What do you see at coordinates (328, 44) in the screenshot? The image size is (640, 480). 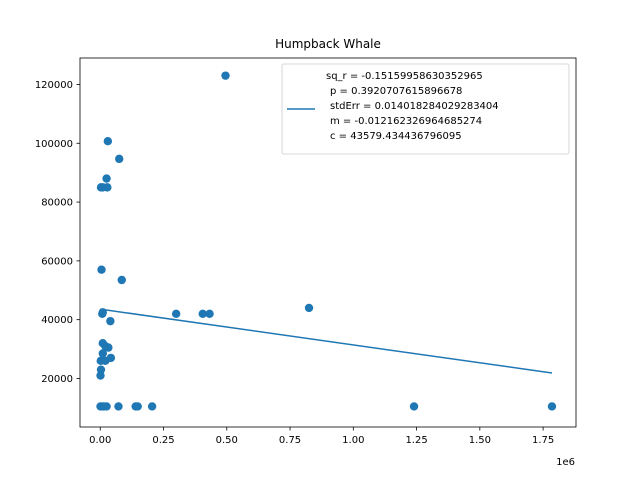 I see `chart-title: Humpback Whale` at bounding box center [328, 44].